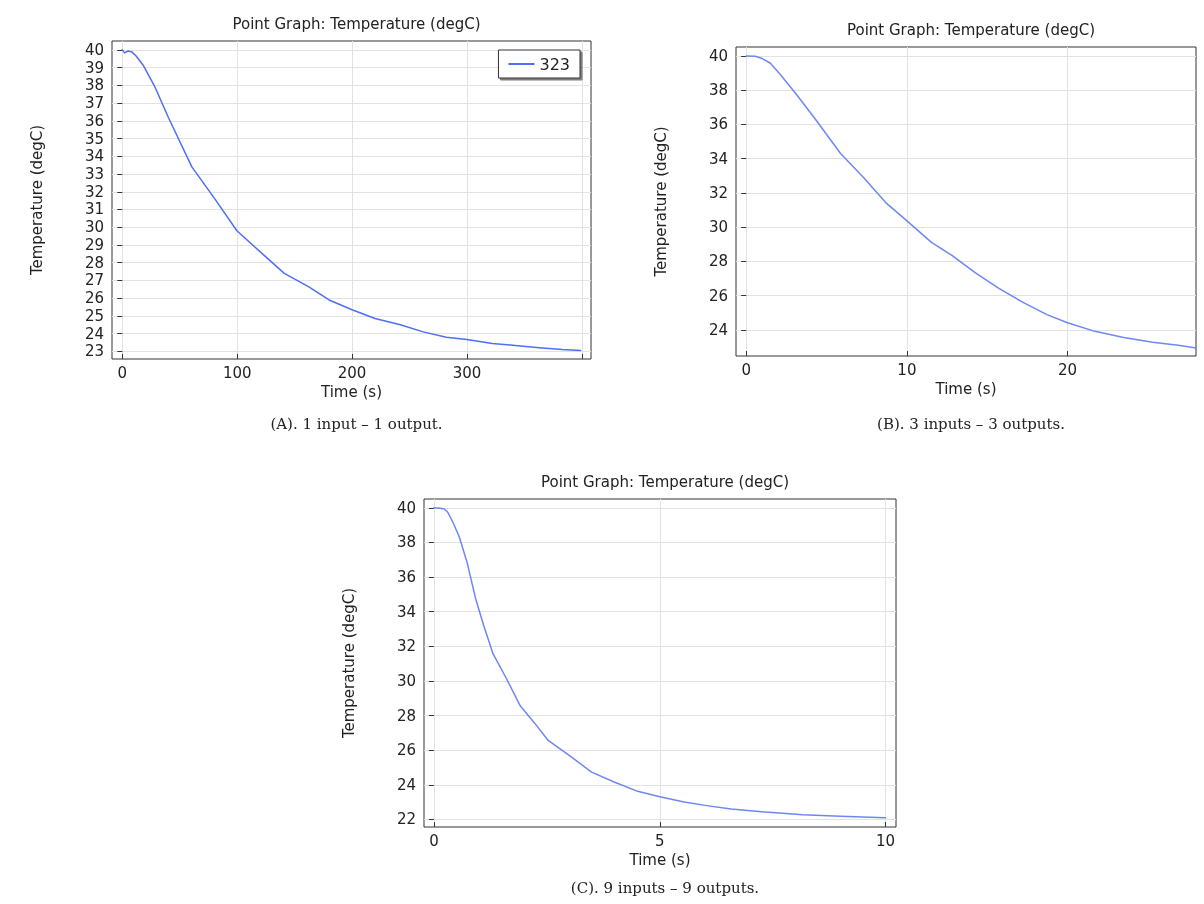 This screenshot has height=904, width=1204. Describe the element at coordinates (1067, 369) in the screenshot. I see `x-tick-label: 20` at that location.